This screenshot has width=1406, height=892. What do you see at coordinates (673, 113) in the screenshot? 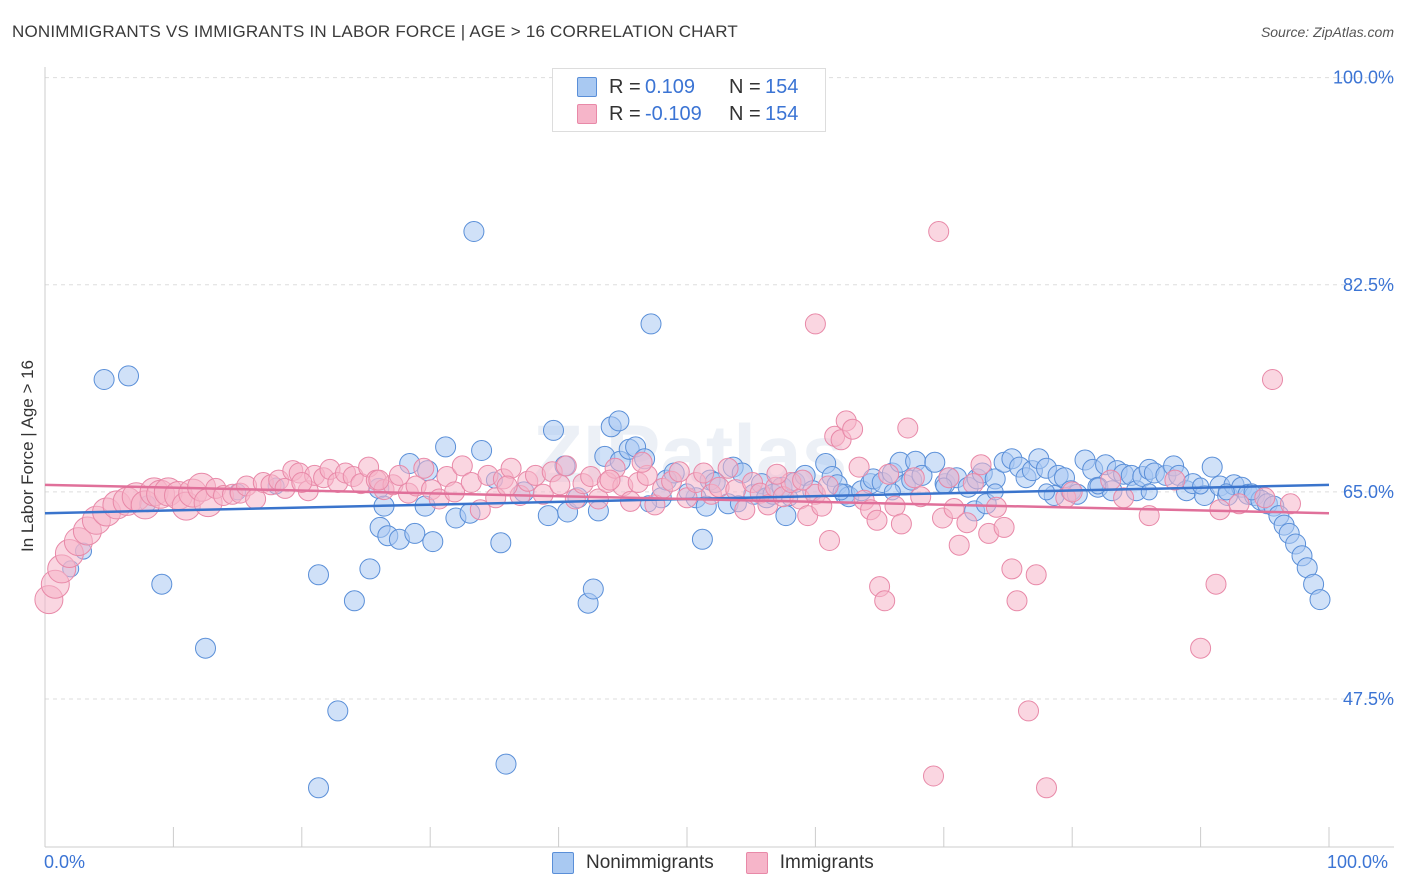
I see `legend-r-value: -0.109` at bounding box center [673, 113].